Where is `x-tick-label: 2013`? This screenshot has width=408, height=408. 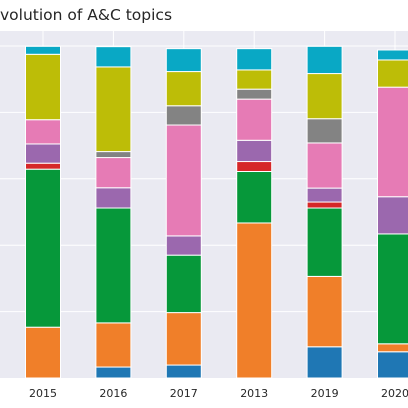
x-tick-label: 2013 is located at coordinates (254, 393).